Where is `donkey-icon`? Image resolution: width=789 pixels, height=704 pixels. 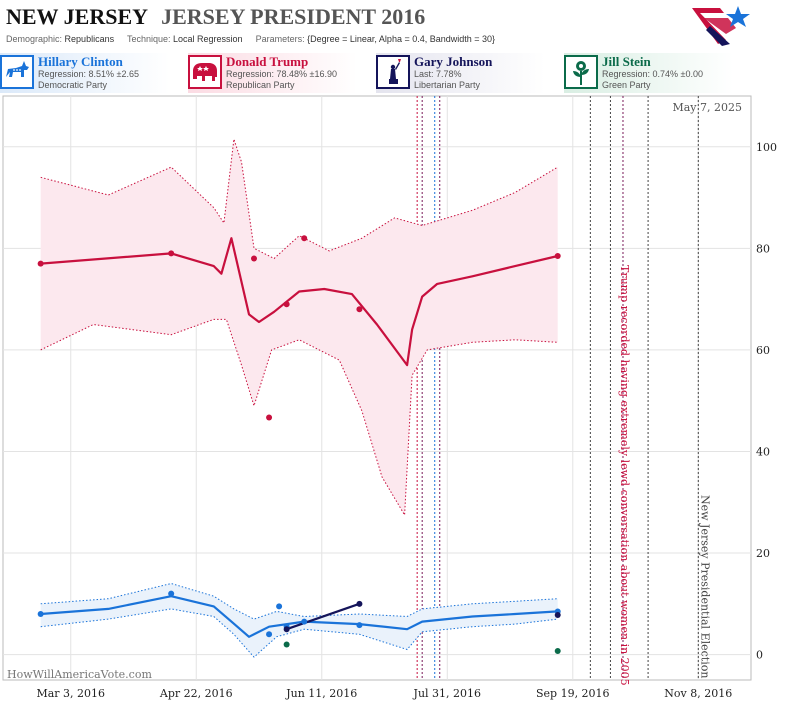 donkey-icon is located at coordinates (17, 72).